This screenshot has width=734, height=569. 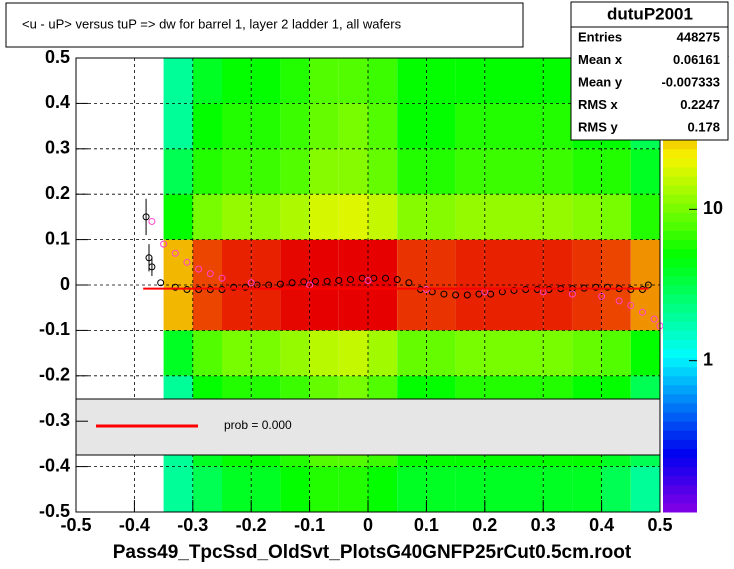 What do you see at coordinates (659, 525) in the screenshot?
I see `x-tick-label: 0.5` at bounding box center [659, 525].